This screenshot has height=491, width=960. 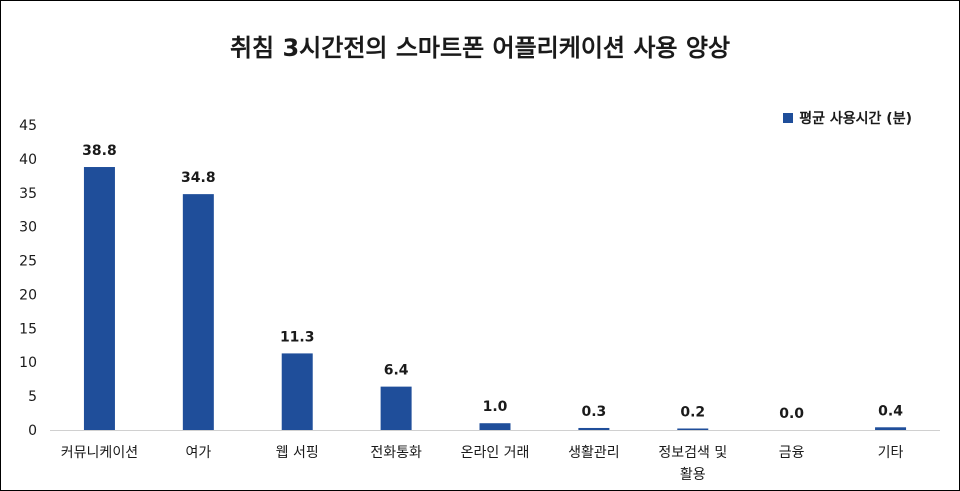 What do you see at coordinates (32, 397) in the screenshot?
I see `y-tick-label: 5` at bounding box center [32, 397].